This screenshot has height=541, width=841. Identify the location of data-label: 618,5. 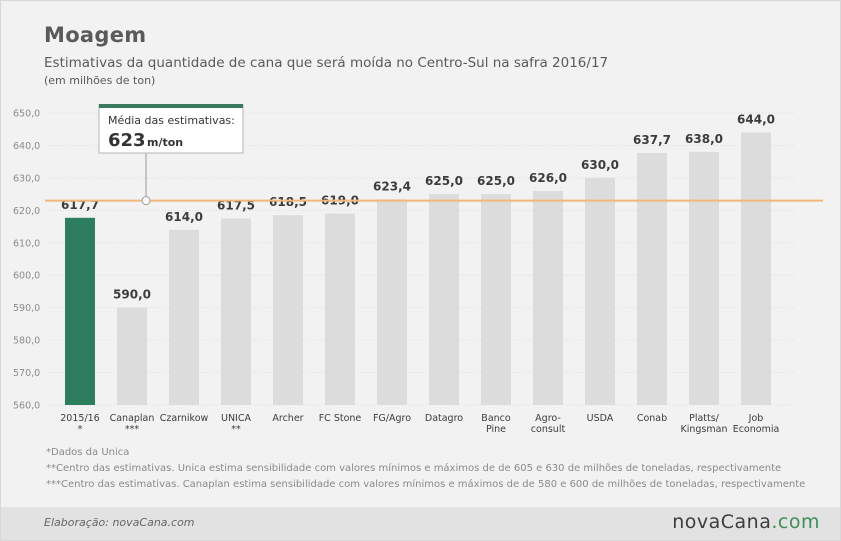
(288, 202).